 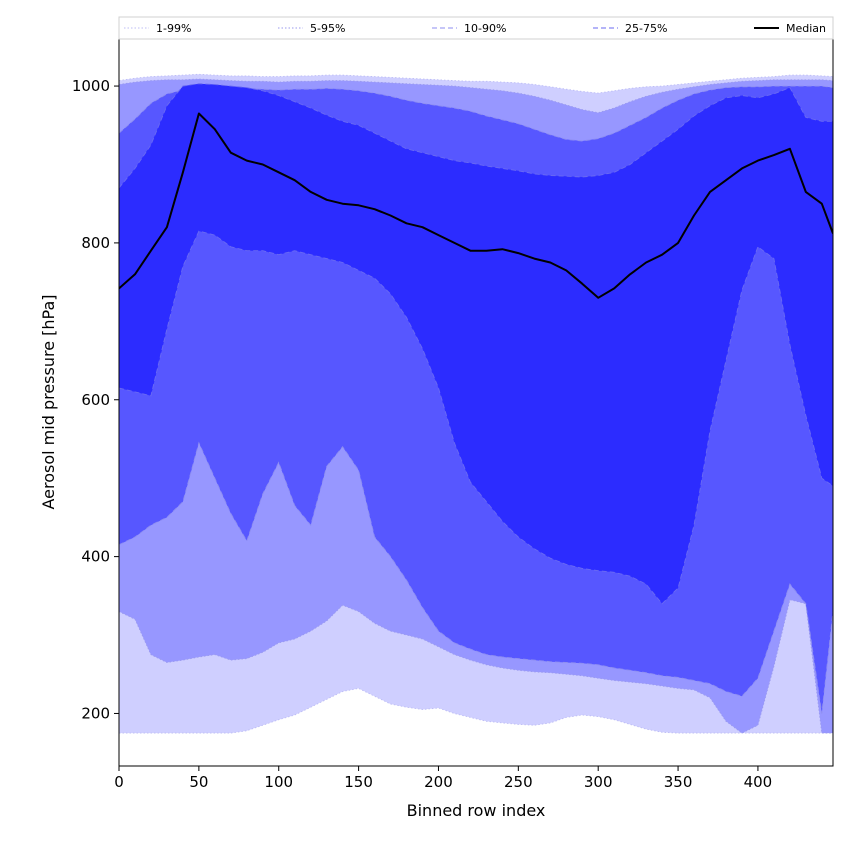 I want to click on legend-entry-10-90pct: 10-90%, so click(x=469, y=28).